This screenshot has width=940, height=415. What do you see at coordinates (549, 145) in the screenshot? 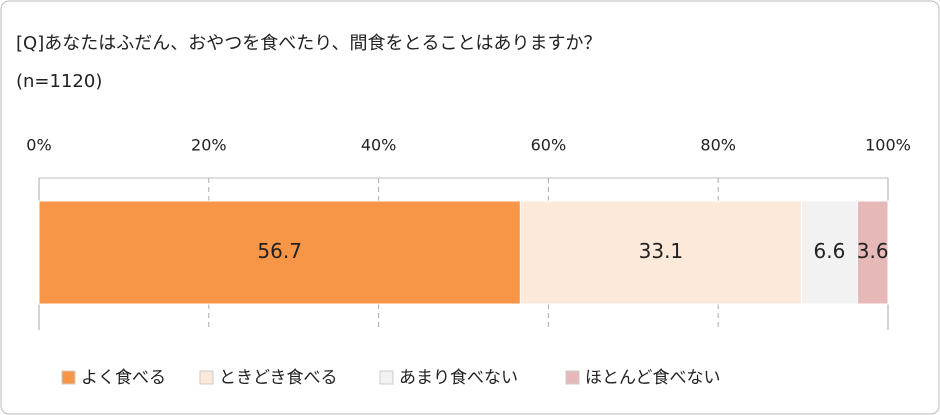
I see `x-tick-label: 60%` at bounding box center [549, 145].